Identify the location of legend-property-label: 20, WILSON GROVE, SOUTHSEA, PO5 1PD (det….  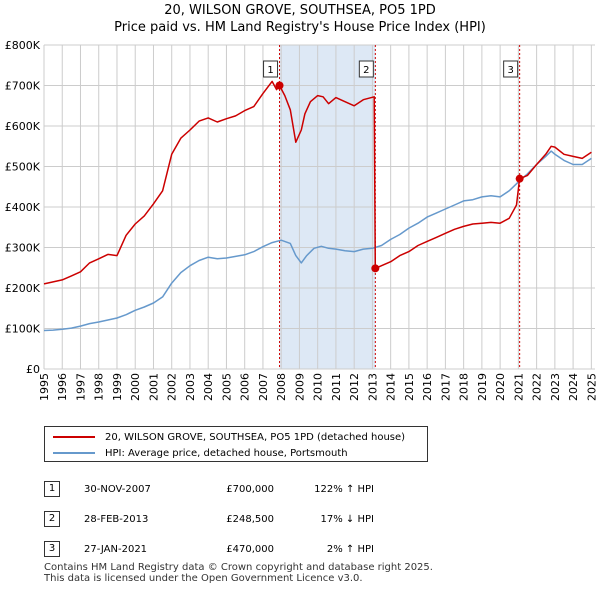
(255, 437).